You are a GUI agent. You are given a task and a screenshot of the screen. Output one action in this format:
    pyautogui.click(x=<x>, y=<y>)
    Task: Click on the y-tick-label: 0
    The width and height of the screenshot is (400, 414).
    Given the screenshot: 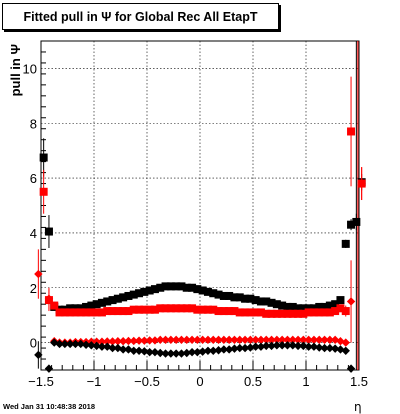 What is the action you would take?
    pyautogui.click(x=33, y=343)
    